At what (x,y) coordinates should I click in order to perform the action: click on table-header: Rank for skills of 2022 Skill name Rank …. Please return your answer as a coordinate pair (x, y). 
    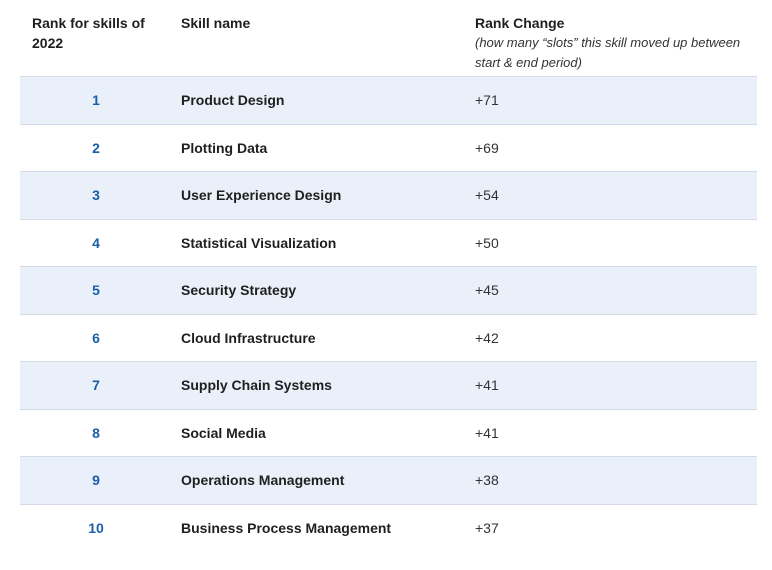
    Looking at the image, I should click on (388, 38).